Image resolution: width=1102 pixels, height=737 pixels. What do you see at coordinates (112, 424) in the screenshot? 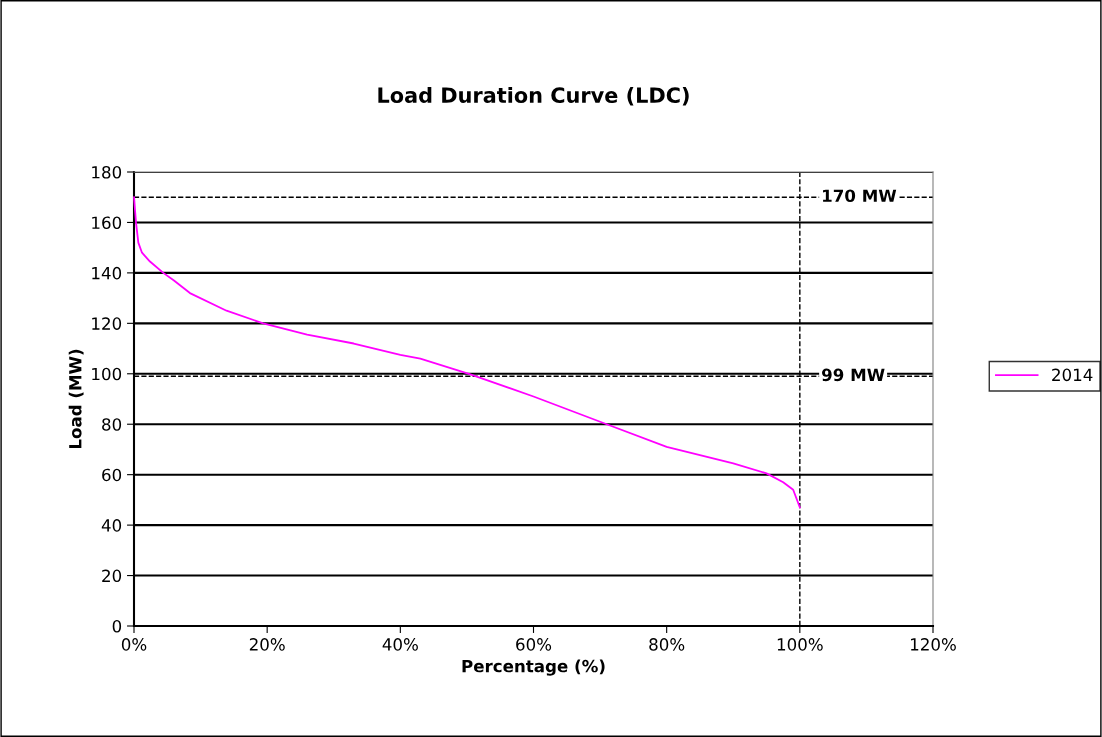
I see `y-tick-label: 80` at bounding box center [112, 424].